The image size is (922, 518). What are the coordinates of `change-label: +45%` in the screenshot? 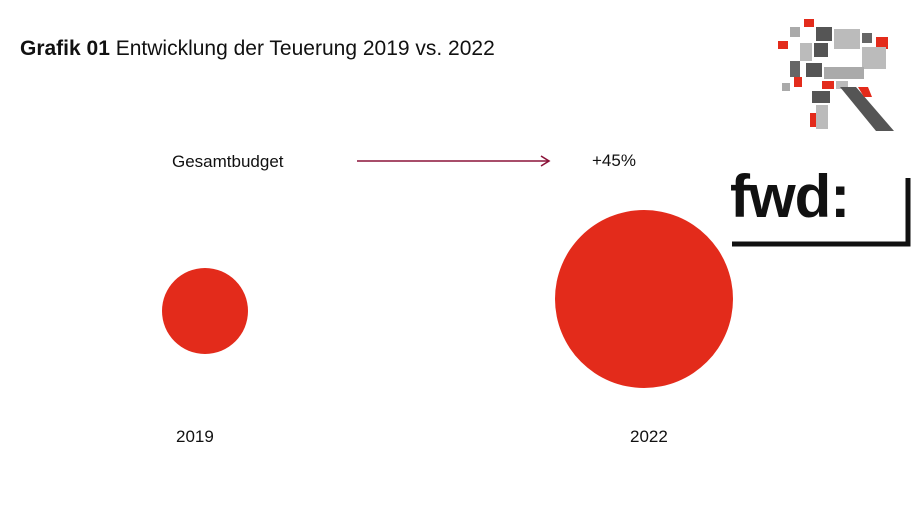 It's located at (614, 160).